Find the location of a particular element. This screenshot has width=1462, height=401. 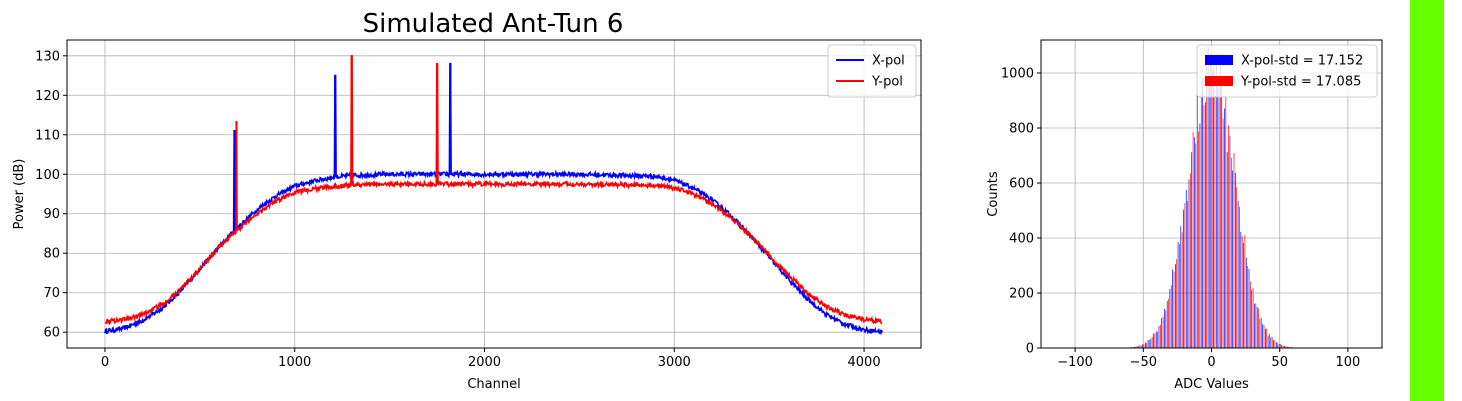

histogram-x-axis-label: ADC Values is located at coordinates (1211, 384).